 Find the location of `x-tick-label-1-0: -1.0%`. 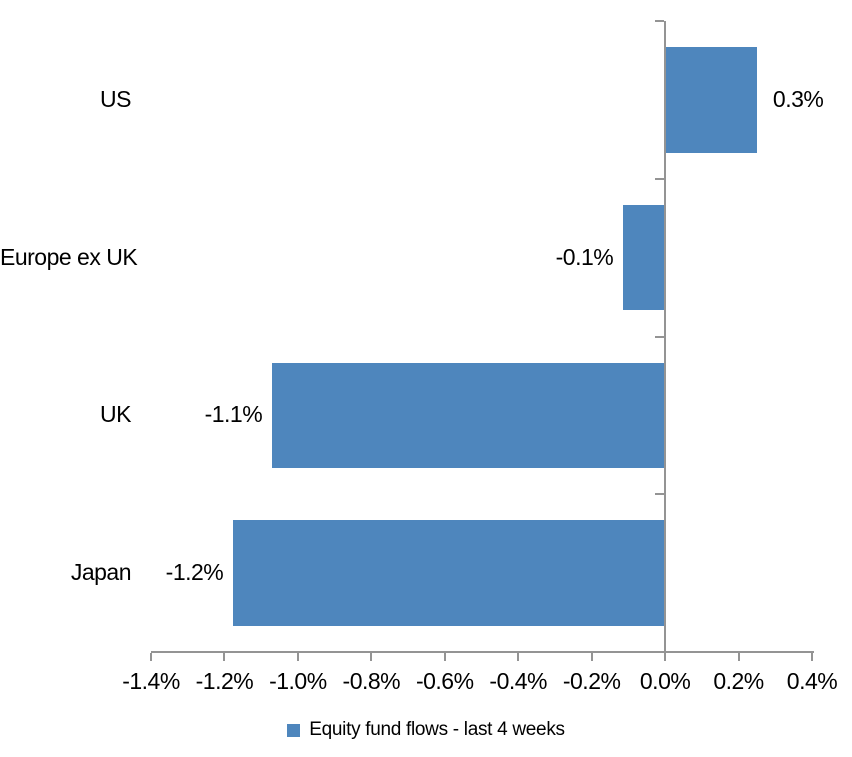

x-tick-label-1-0: -1.0% is located at coordinates (298, 681).